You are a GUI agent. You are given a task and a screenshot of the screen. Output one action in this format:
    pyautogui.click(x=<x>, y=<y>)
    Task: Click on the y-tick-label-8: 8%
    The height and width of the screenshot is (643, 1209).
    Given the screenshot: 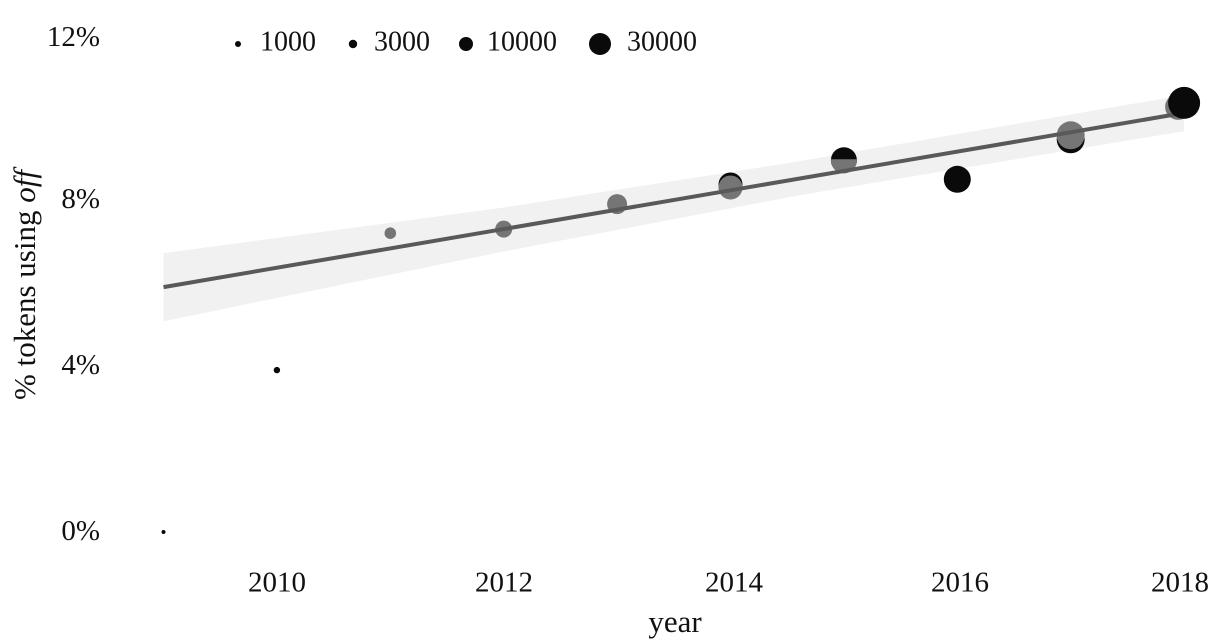 What is the action you would take?
    pyautogui.click(x=80, y=198)
    